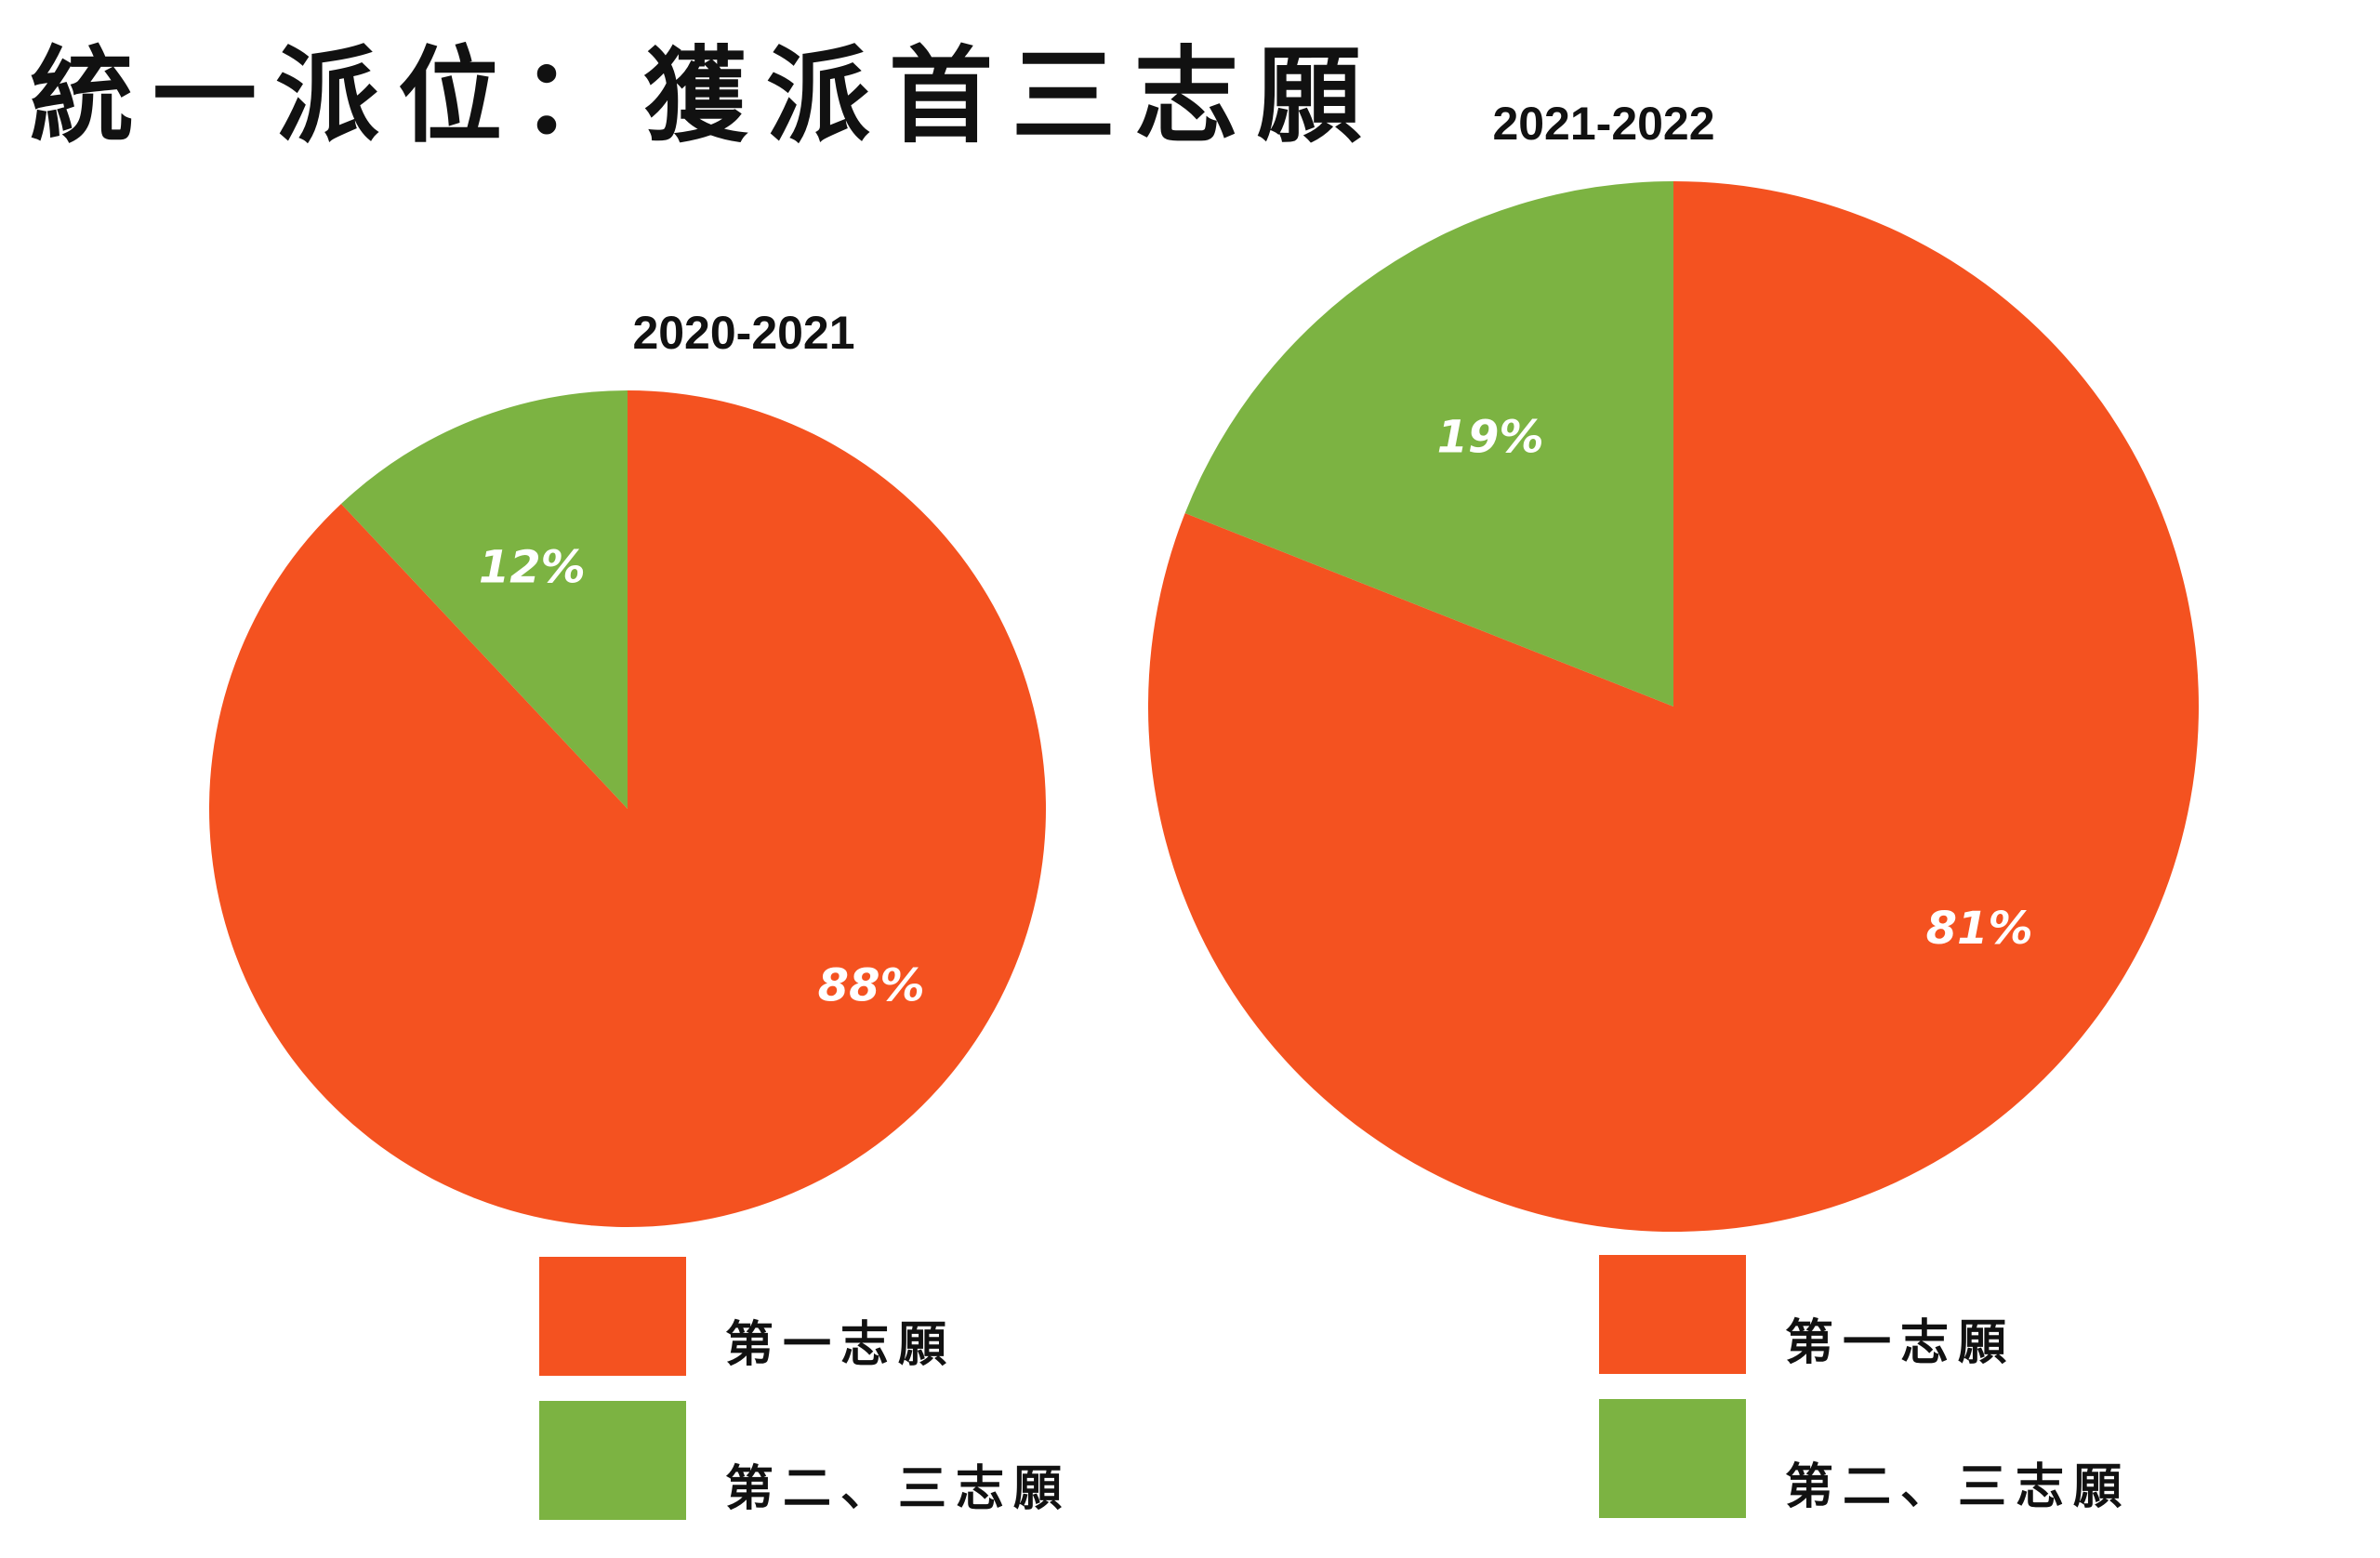  Describe the element at coordinates (532, 568) in the screenshot. I see `slice-label: 12%` at that location.